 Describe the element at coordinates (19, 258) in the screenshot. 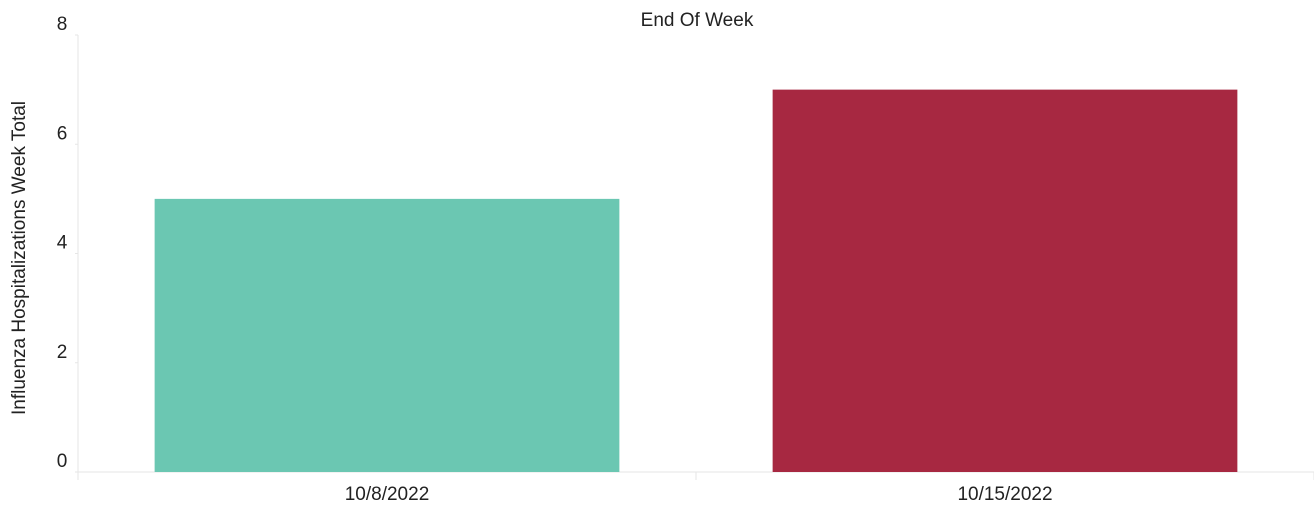

I see `y-axis-label: Influenza Hospitalizations Week Total` at that location.